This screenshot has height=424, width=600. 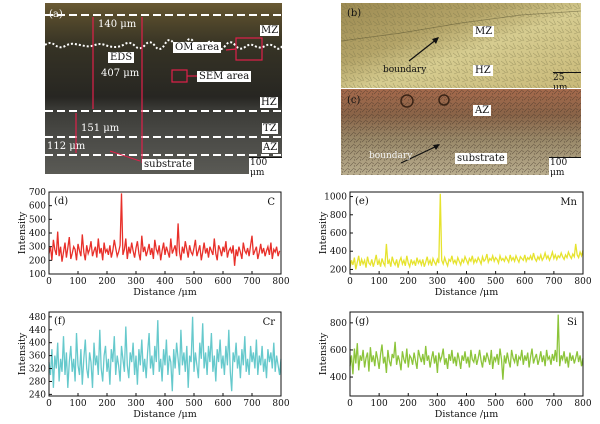 What do you see at coordinates (22, 353) in the screenshot?
I see `chart-f-y-axis-title: Intensity` at bounding box center [22, 353].